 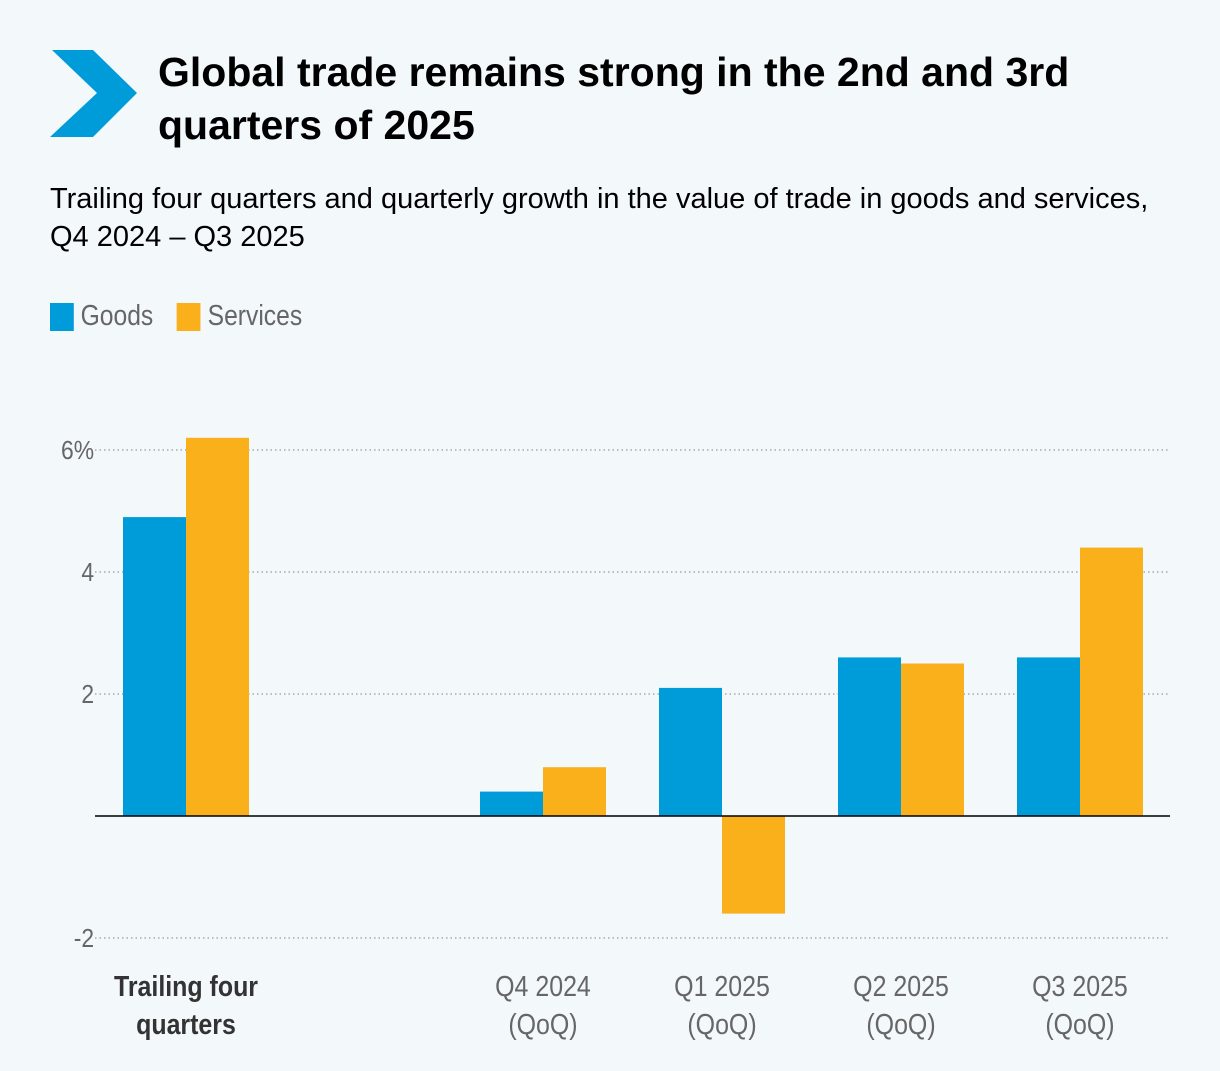 I want to click on x-tick-label: Q1 2025, so click(x=722, y=986).